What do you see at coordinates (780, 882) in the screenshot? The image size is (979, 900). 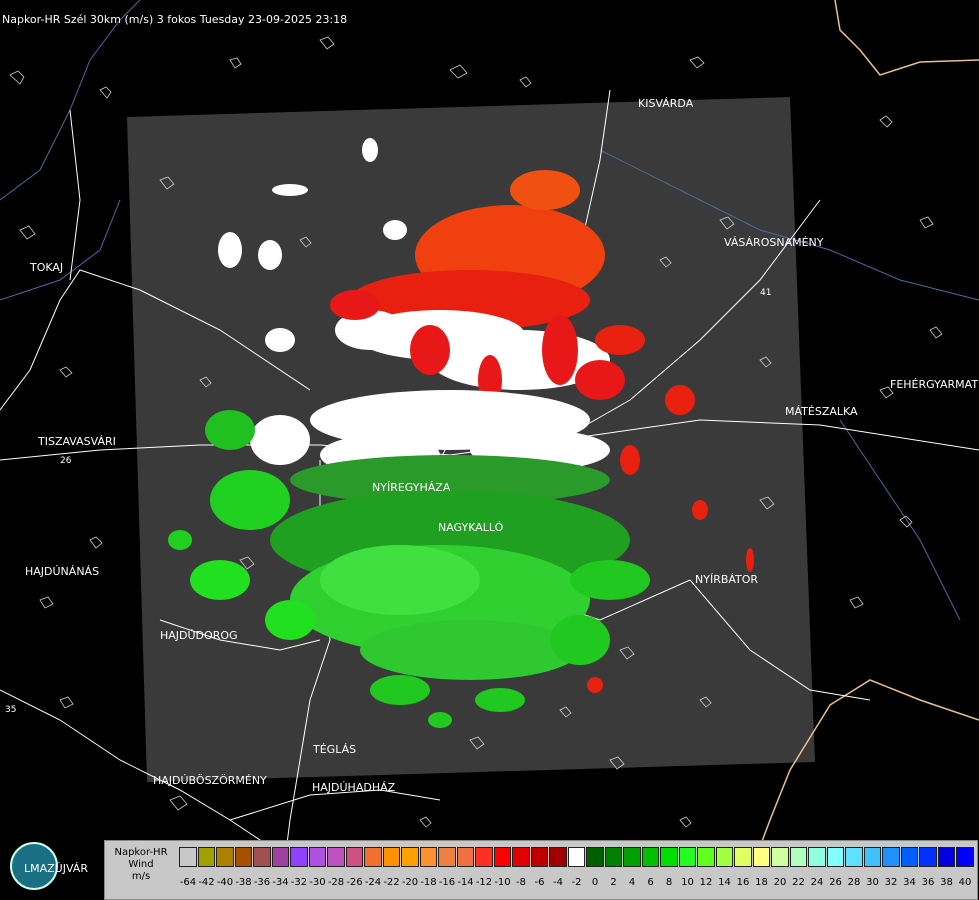 I see `legend-tick-label: 20` at bounding box center [780, 882].